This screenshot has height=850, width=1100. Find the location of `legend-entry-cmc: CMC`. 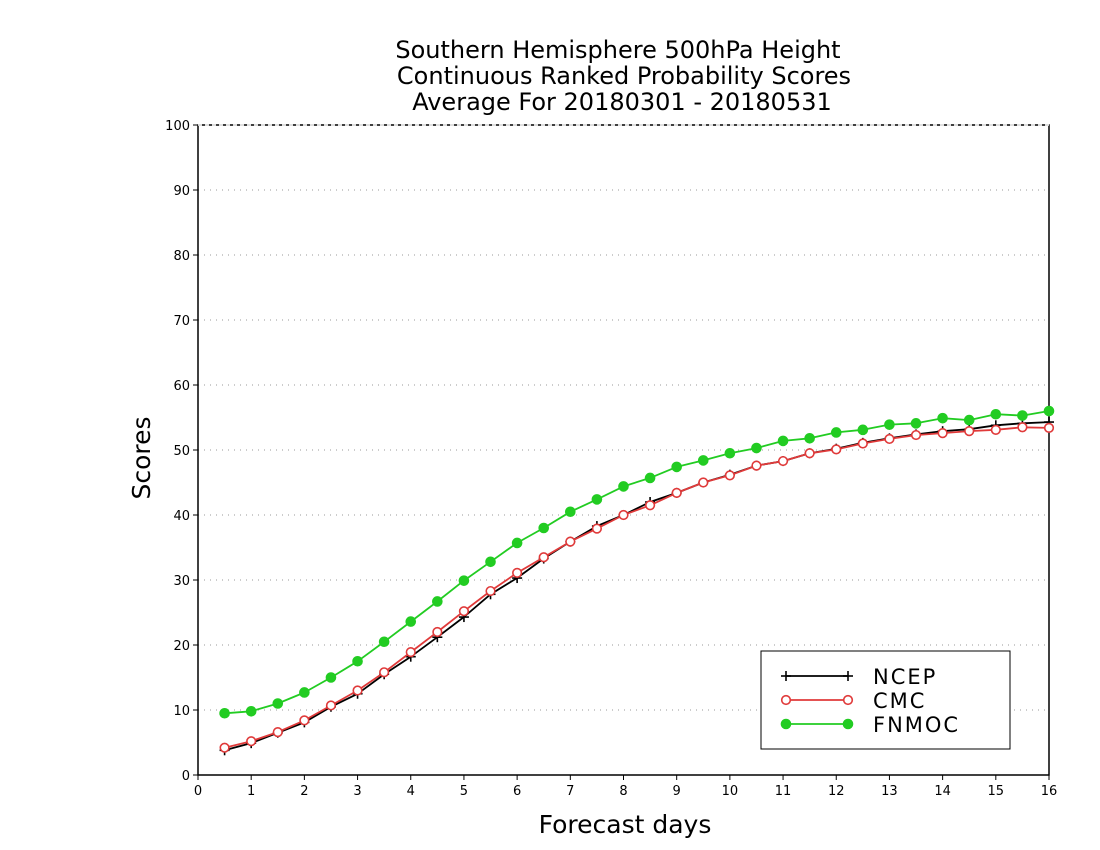

legend-entry-cmc: CMC is located at coordinates (853, 701).